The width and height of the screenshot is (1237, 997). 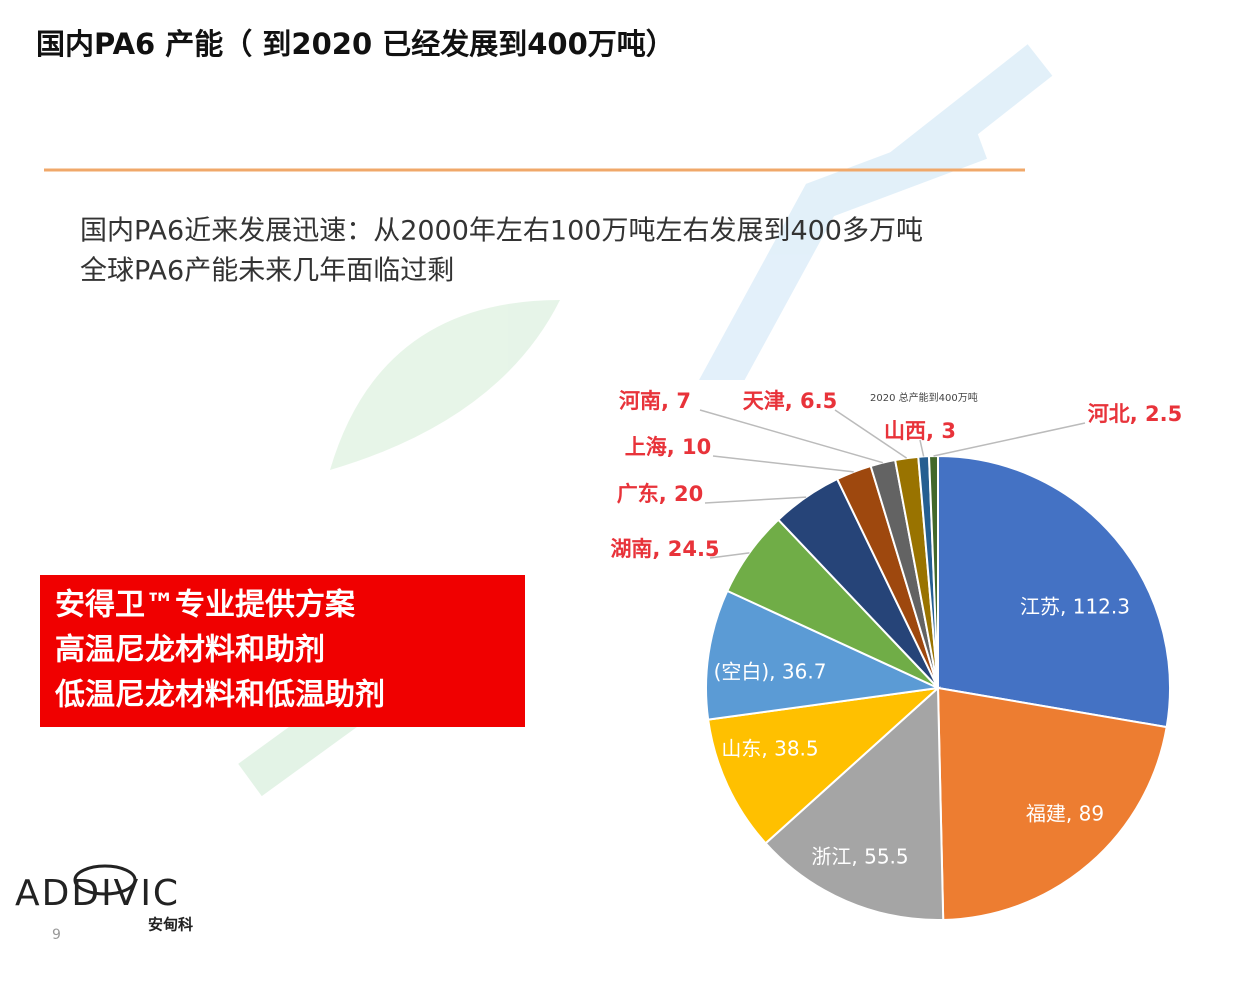 What do you see at coordinates (205, 605) in the screenshot?
I see `callout-line: 安得卫™专业提供方案` at bounding box center [205, 605].